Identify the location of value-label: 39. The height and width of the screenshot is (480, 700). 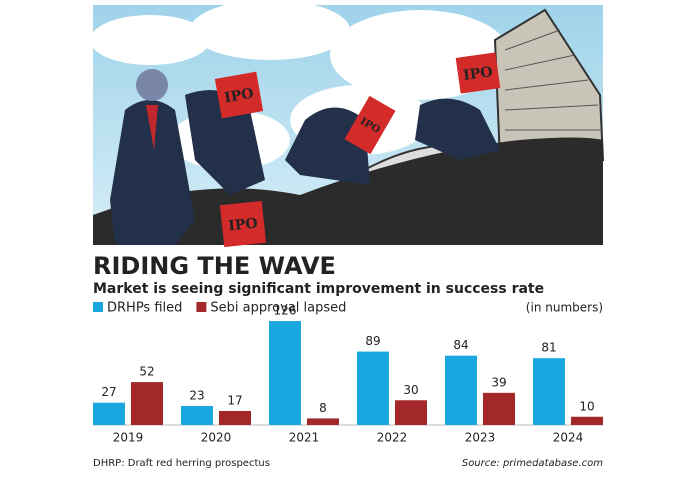
(498, 382).